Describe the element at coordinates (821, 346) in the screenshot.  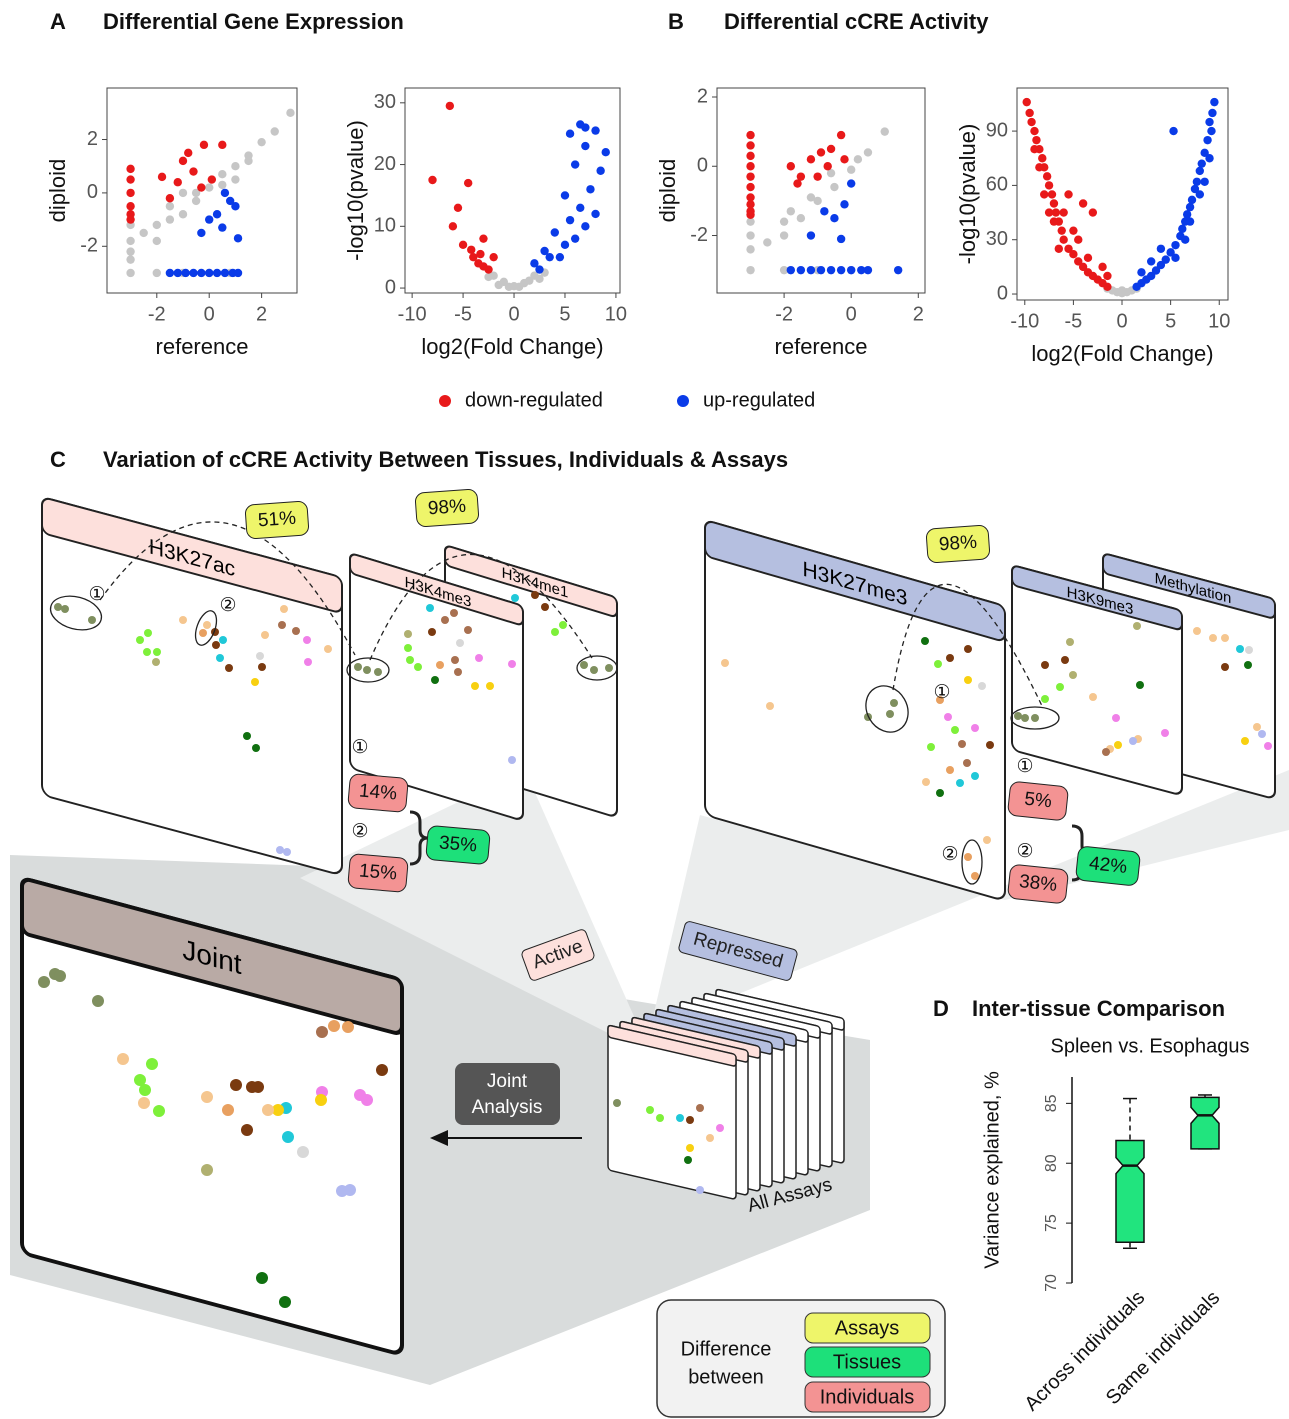
I see `x-axis-label: reference` at that location.